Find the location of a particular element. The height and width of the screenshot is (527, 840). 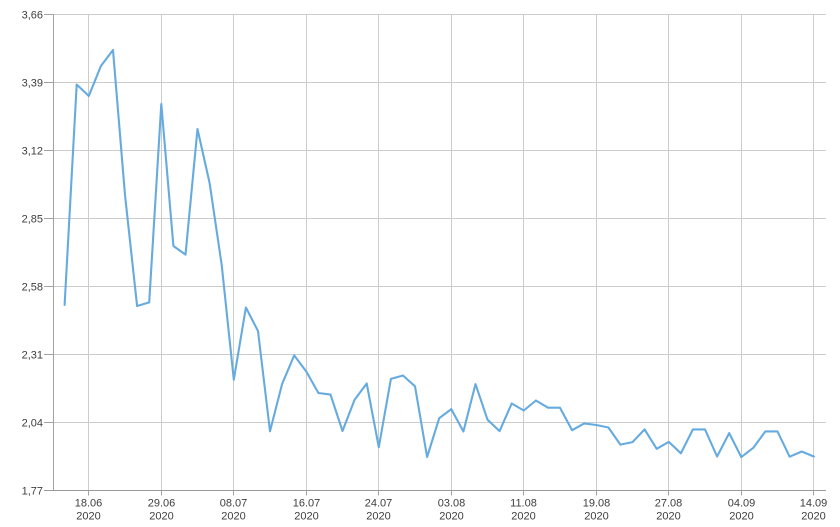

svg-text: 18.06 is located at coordinates (89, 504).